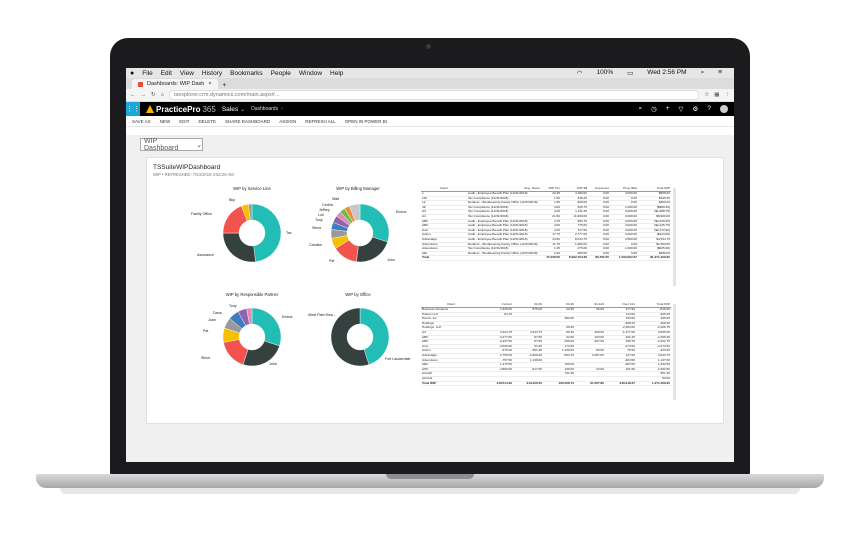 The height and width of the screenshot is (537, 860). Describe the element at coordinates (720, 72) in the screenshot. I see `list-icon: ≡` at that location.